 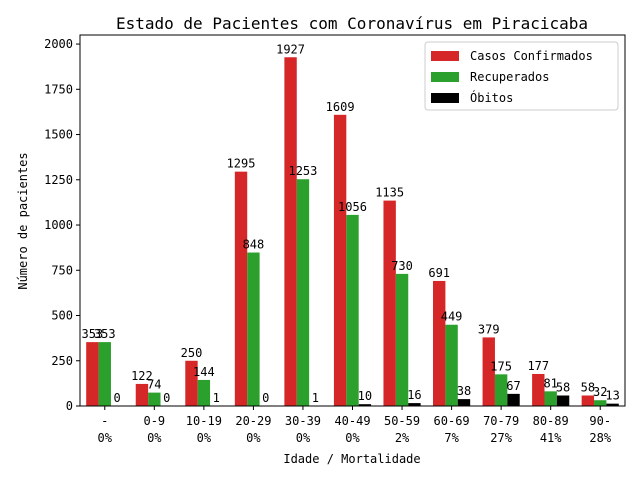 What do you see at coordinates (414, 395) in the screenshot?
I see `data-label: 16` at bounding box center [414, 395].